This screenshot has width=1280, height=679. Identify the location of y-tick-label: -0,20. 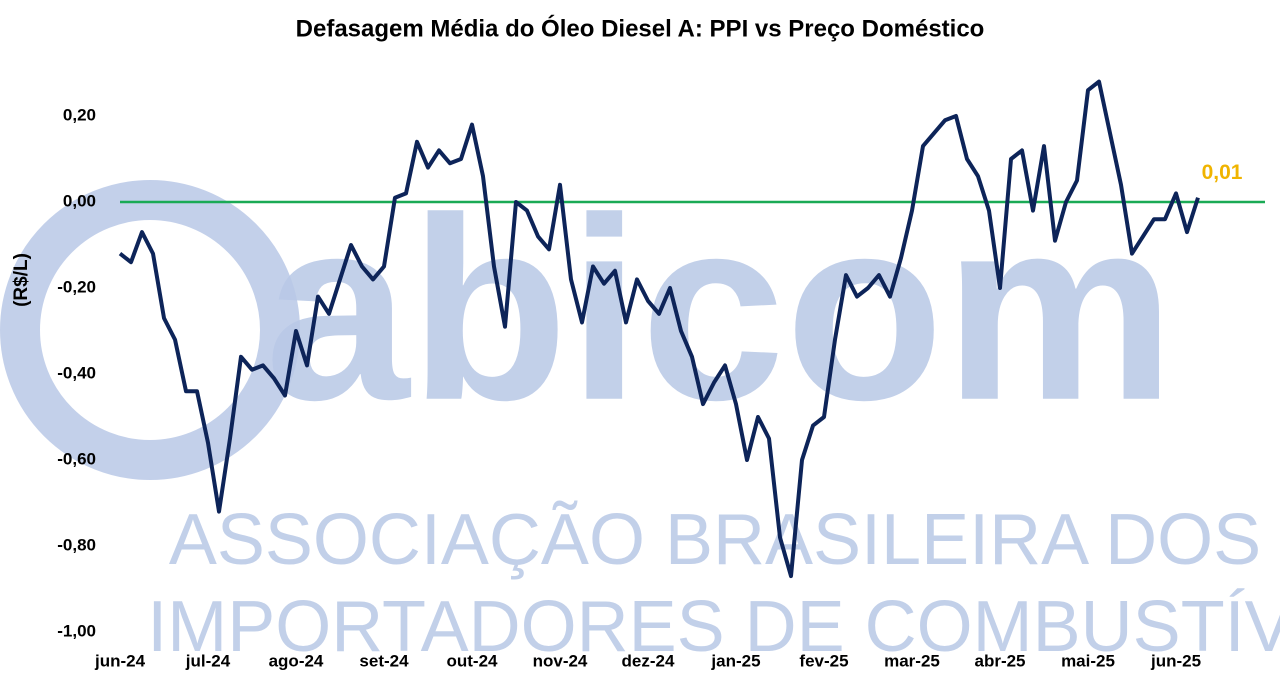
(76, 286).